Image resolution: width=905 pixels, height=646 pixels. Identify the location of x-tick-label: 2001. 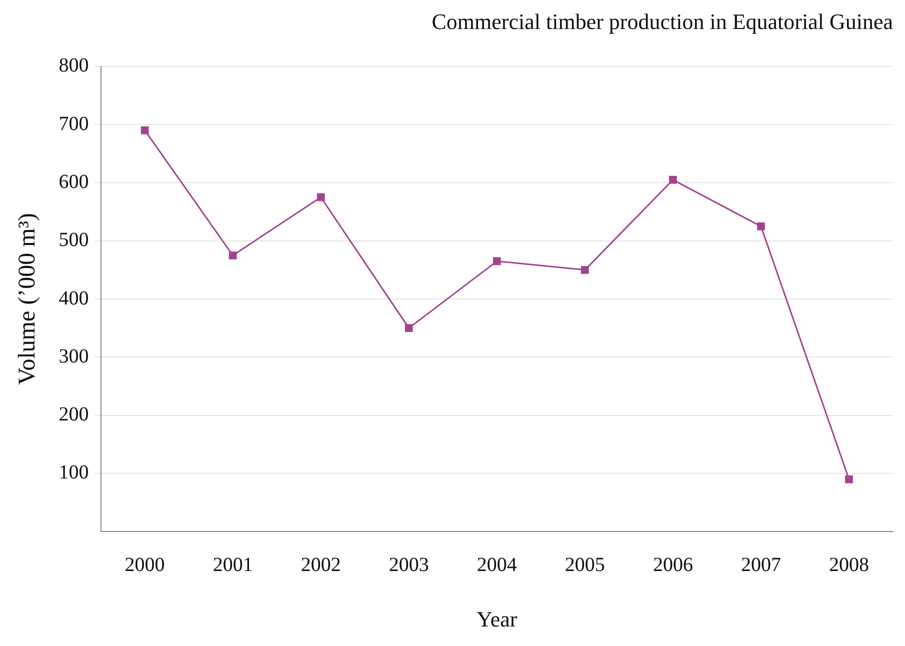
(232, 565).